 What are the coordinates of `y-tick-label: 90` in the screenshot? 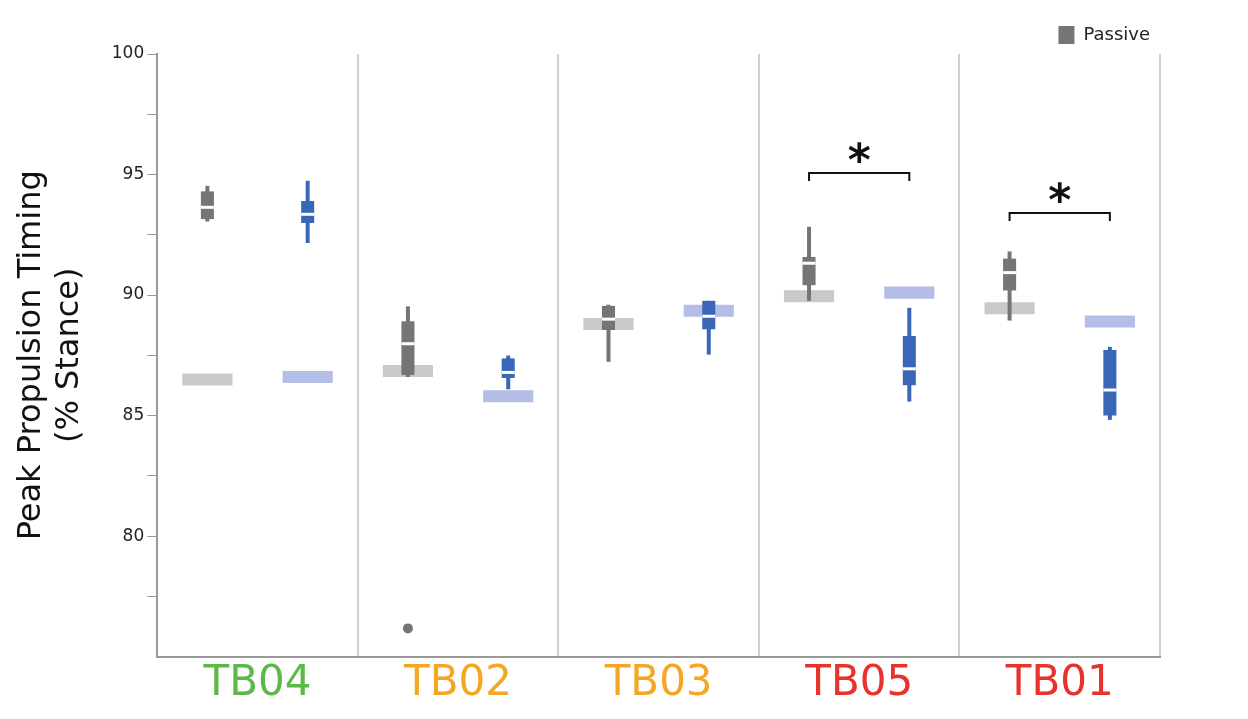 It's located at (133, 293).